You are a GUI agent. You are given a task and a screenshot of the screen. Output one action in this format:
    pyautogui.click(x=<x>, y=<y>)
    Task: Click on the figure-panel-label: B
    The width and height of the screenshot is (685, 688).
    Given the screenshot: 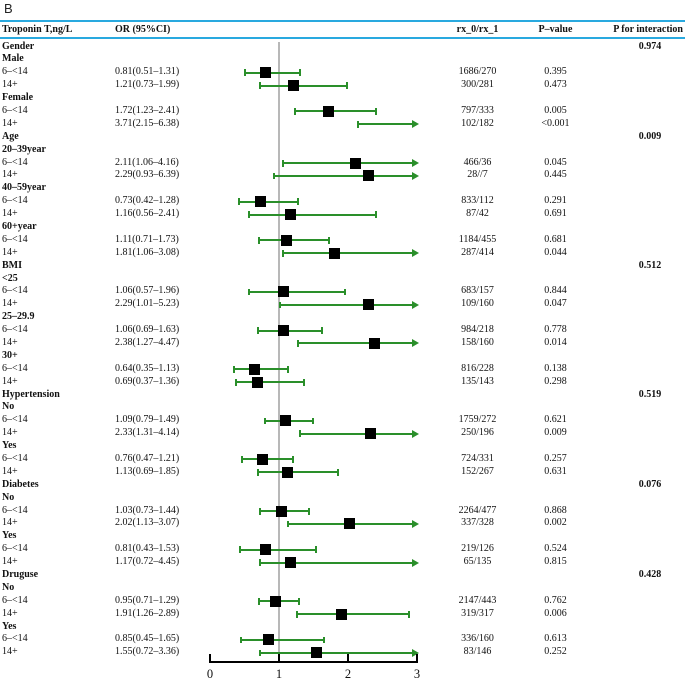 What is the action you would take?
    pyautogui.click(x=8, y=8)
    